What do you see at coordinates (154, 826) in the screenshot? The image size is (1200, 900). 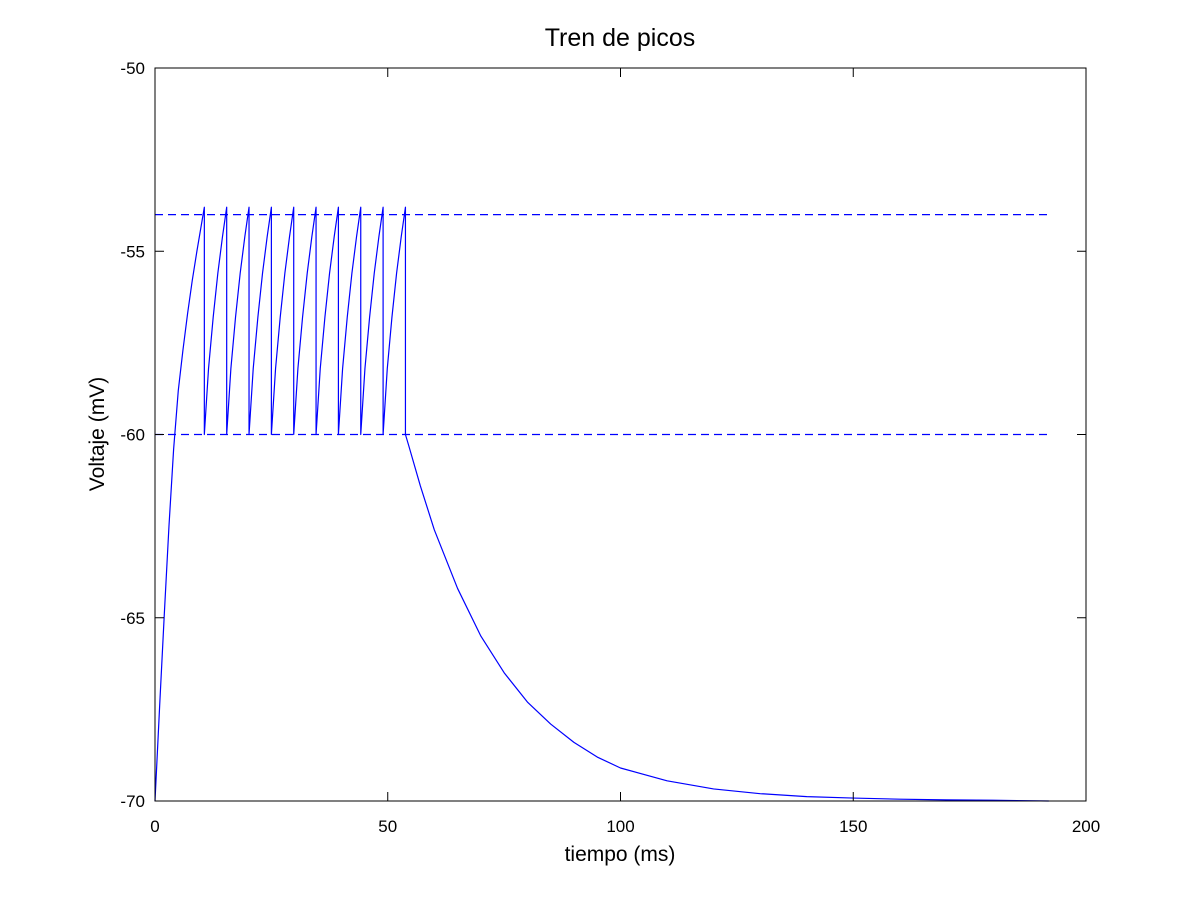 I see `x-tick-label: 0` at bounding box center [154, 826].